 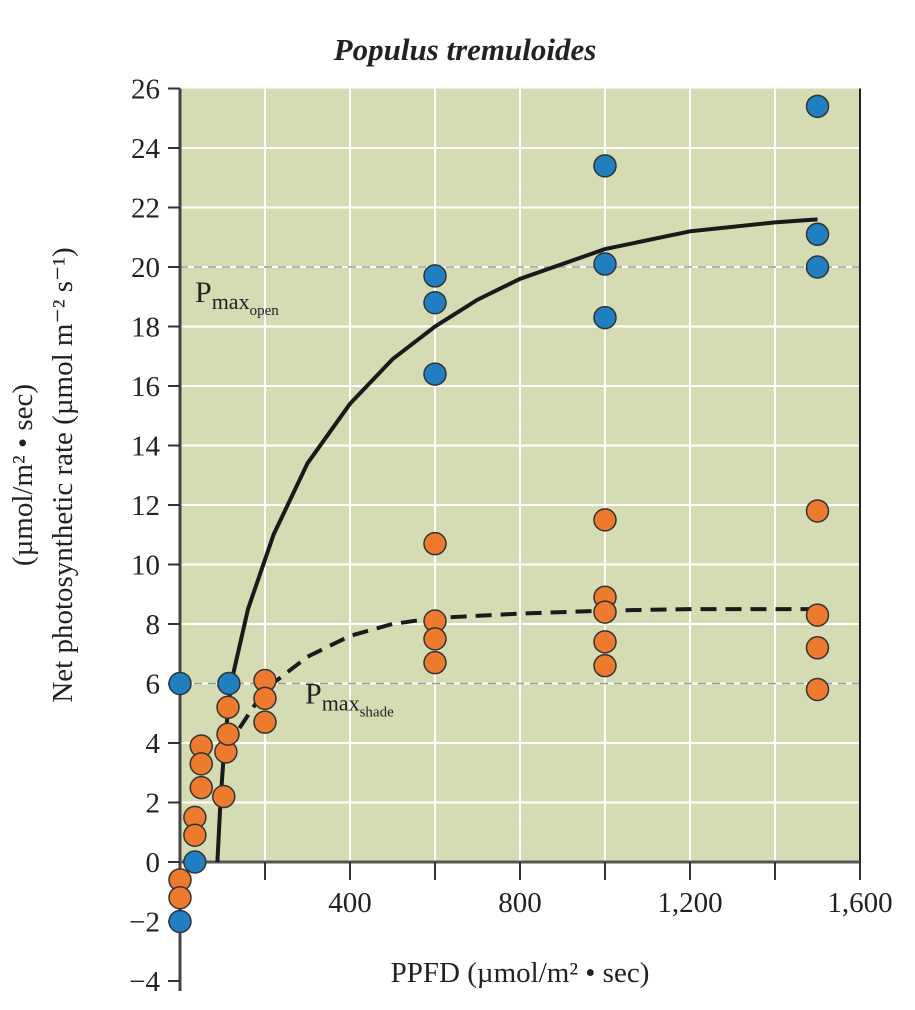 What do you see at coordinates (144, 982) in the screenshot?
I see `y-tick-label: −4` at bounding box center [144, 982].